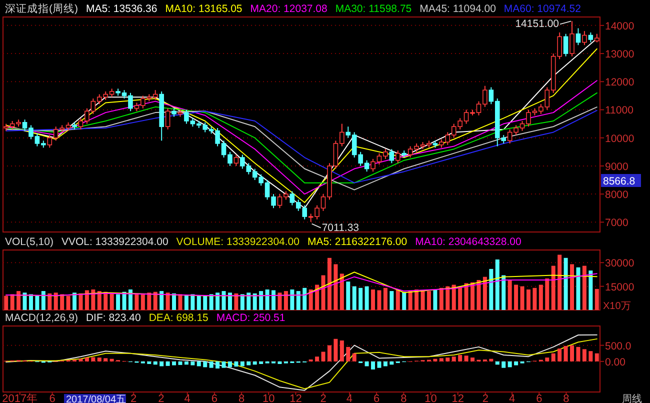 Image resolution: width=650 pixels, height=403 pixels. I want to click on text: MA10: 13165.05, so click(203, 9).